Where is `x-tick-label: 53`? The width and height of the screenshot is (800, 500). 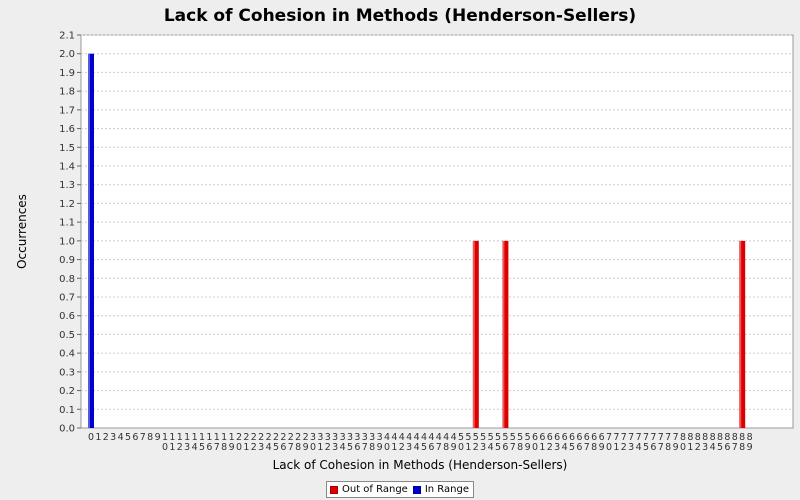 x-tick-label: 53 is located at coordinates (483, 442).